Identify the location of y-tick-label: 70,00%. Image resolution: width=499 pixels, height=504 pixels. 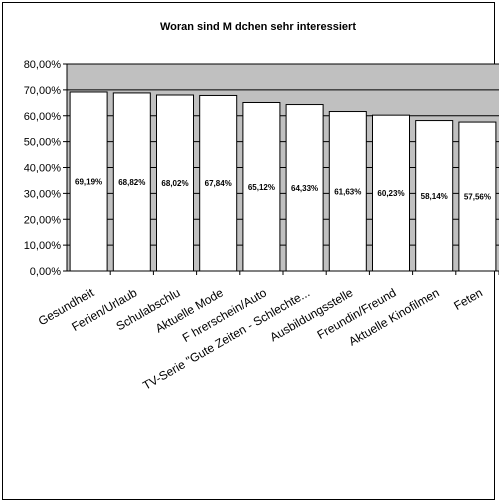
(43, 91).